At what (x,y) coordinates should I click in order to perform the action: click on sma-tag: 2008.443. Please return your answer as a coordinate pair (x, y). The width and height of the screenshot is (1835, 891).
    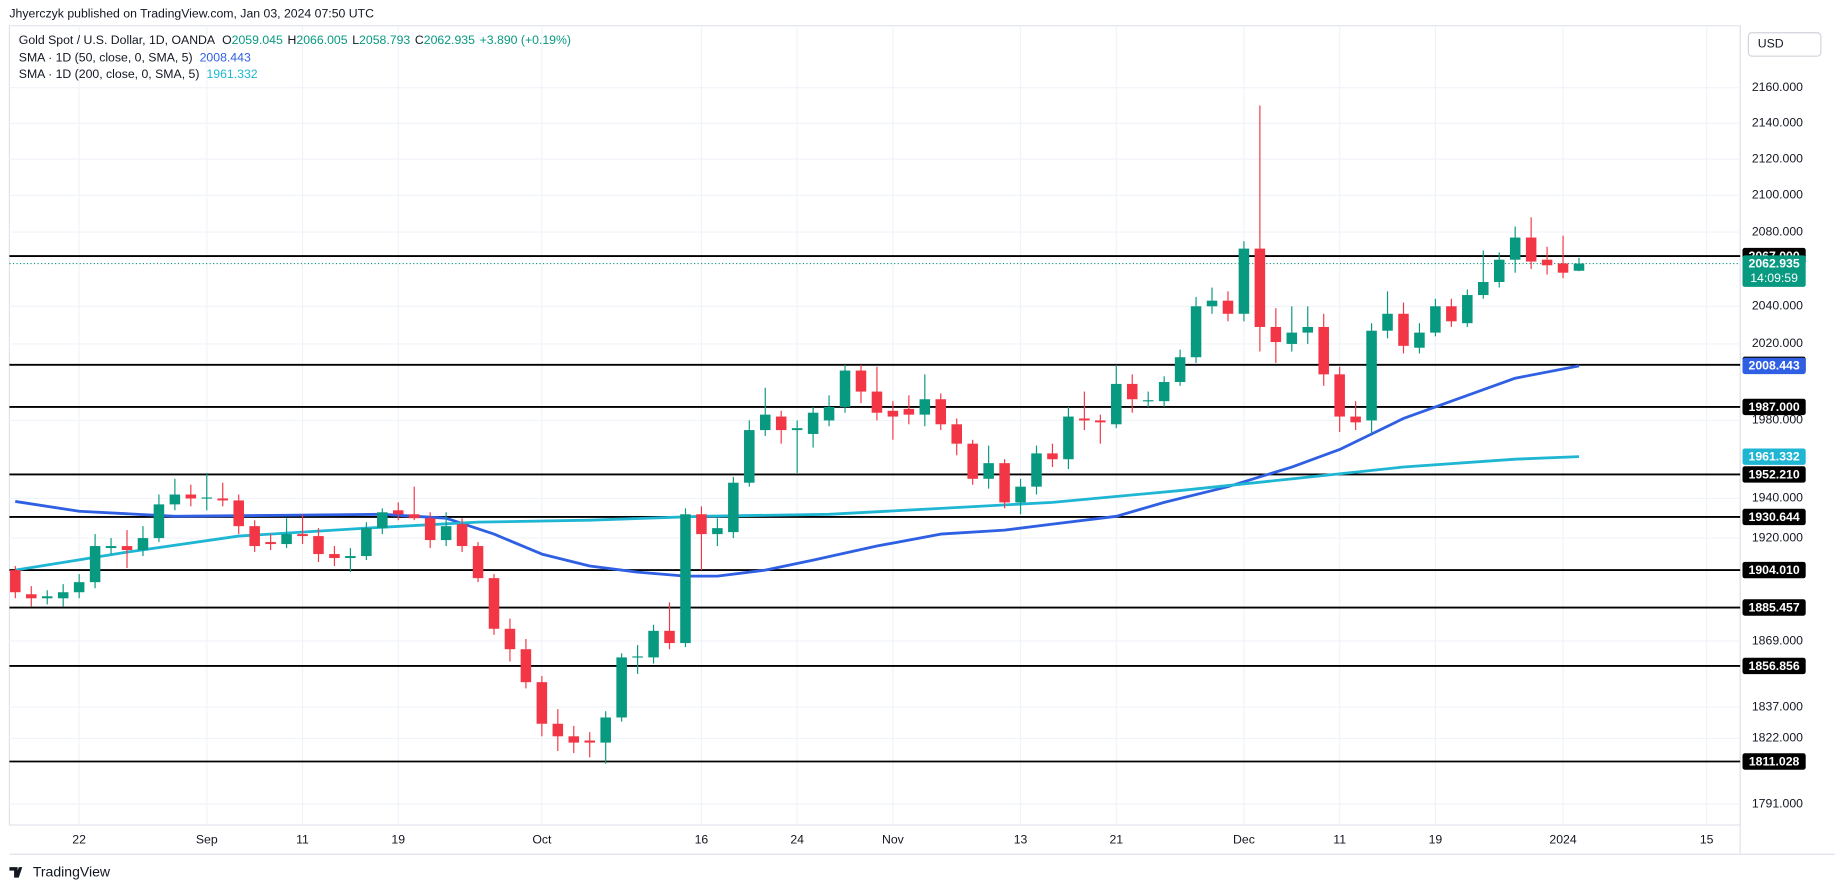
    Looking at the image, I should click on (1774, 366).